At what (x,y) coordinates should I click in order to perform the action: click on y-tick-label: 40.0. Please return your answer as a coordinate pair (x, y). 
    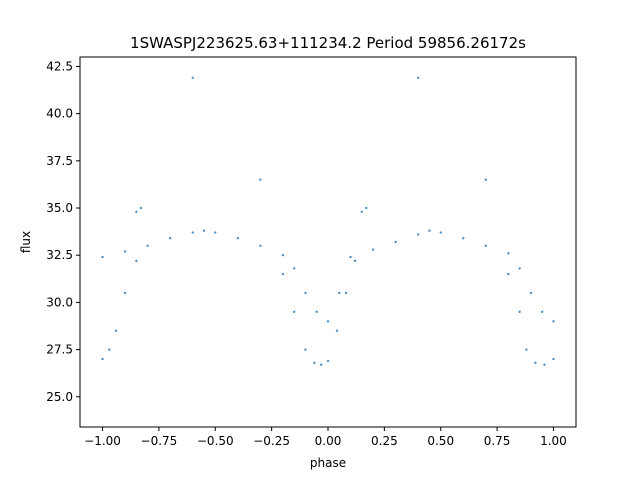
    Looking at the image, I should click on (59, 114).